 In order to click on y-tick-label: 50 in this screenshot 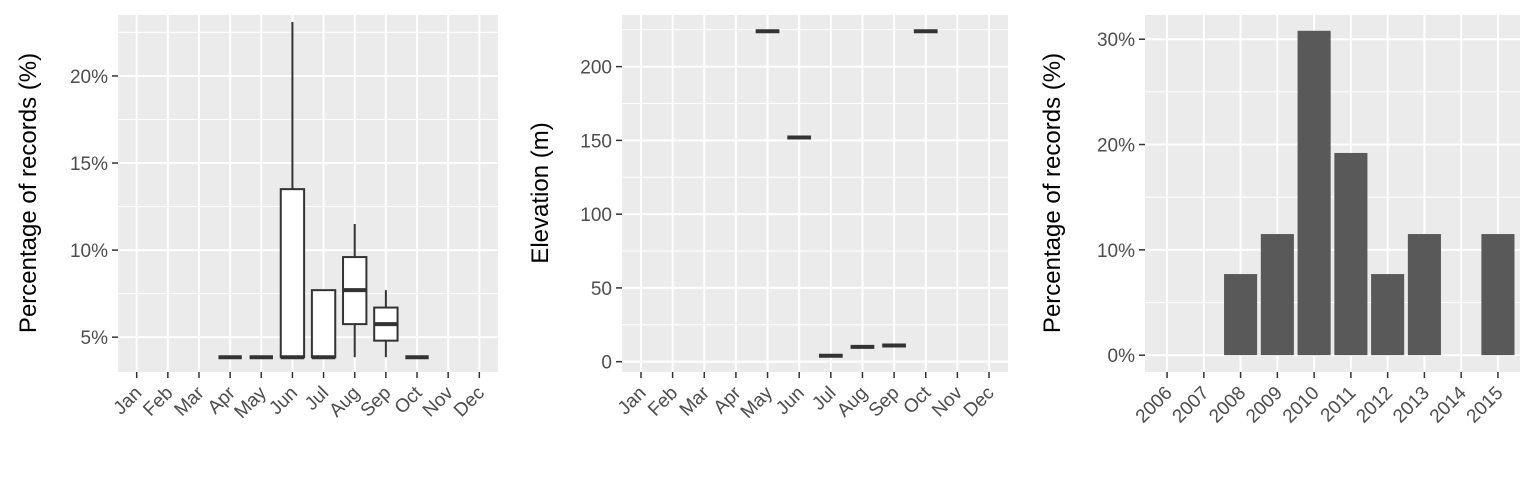, I will do `click(601, 289)`.